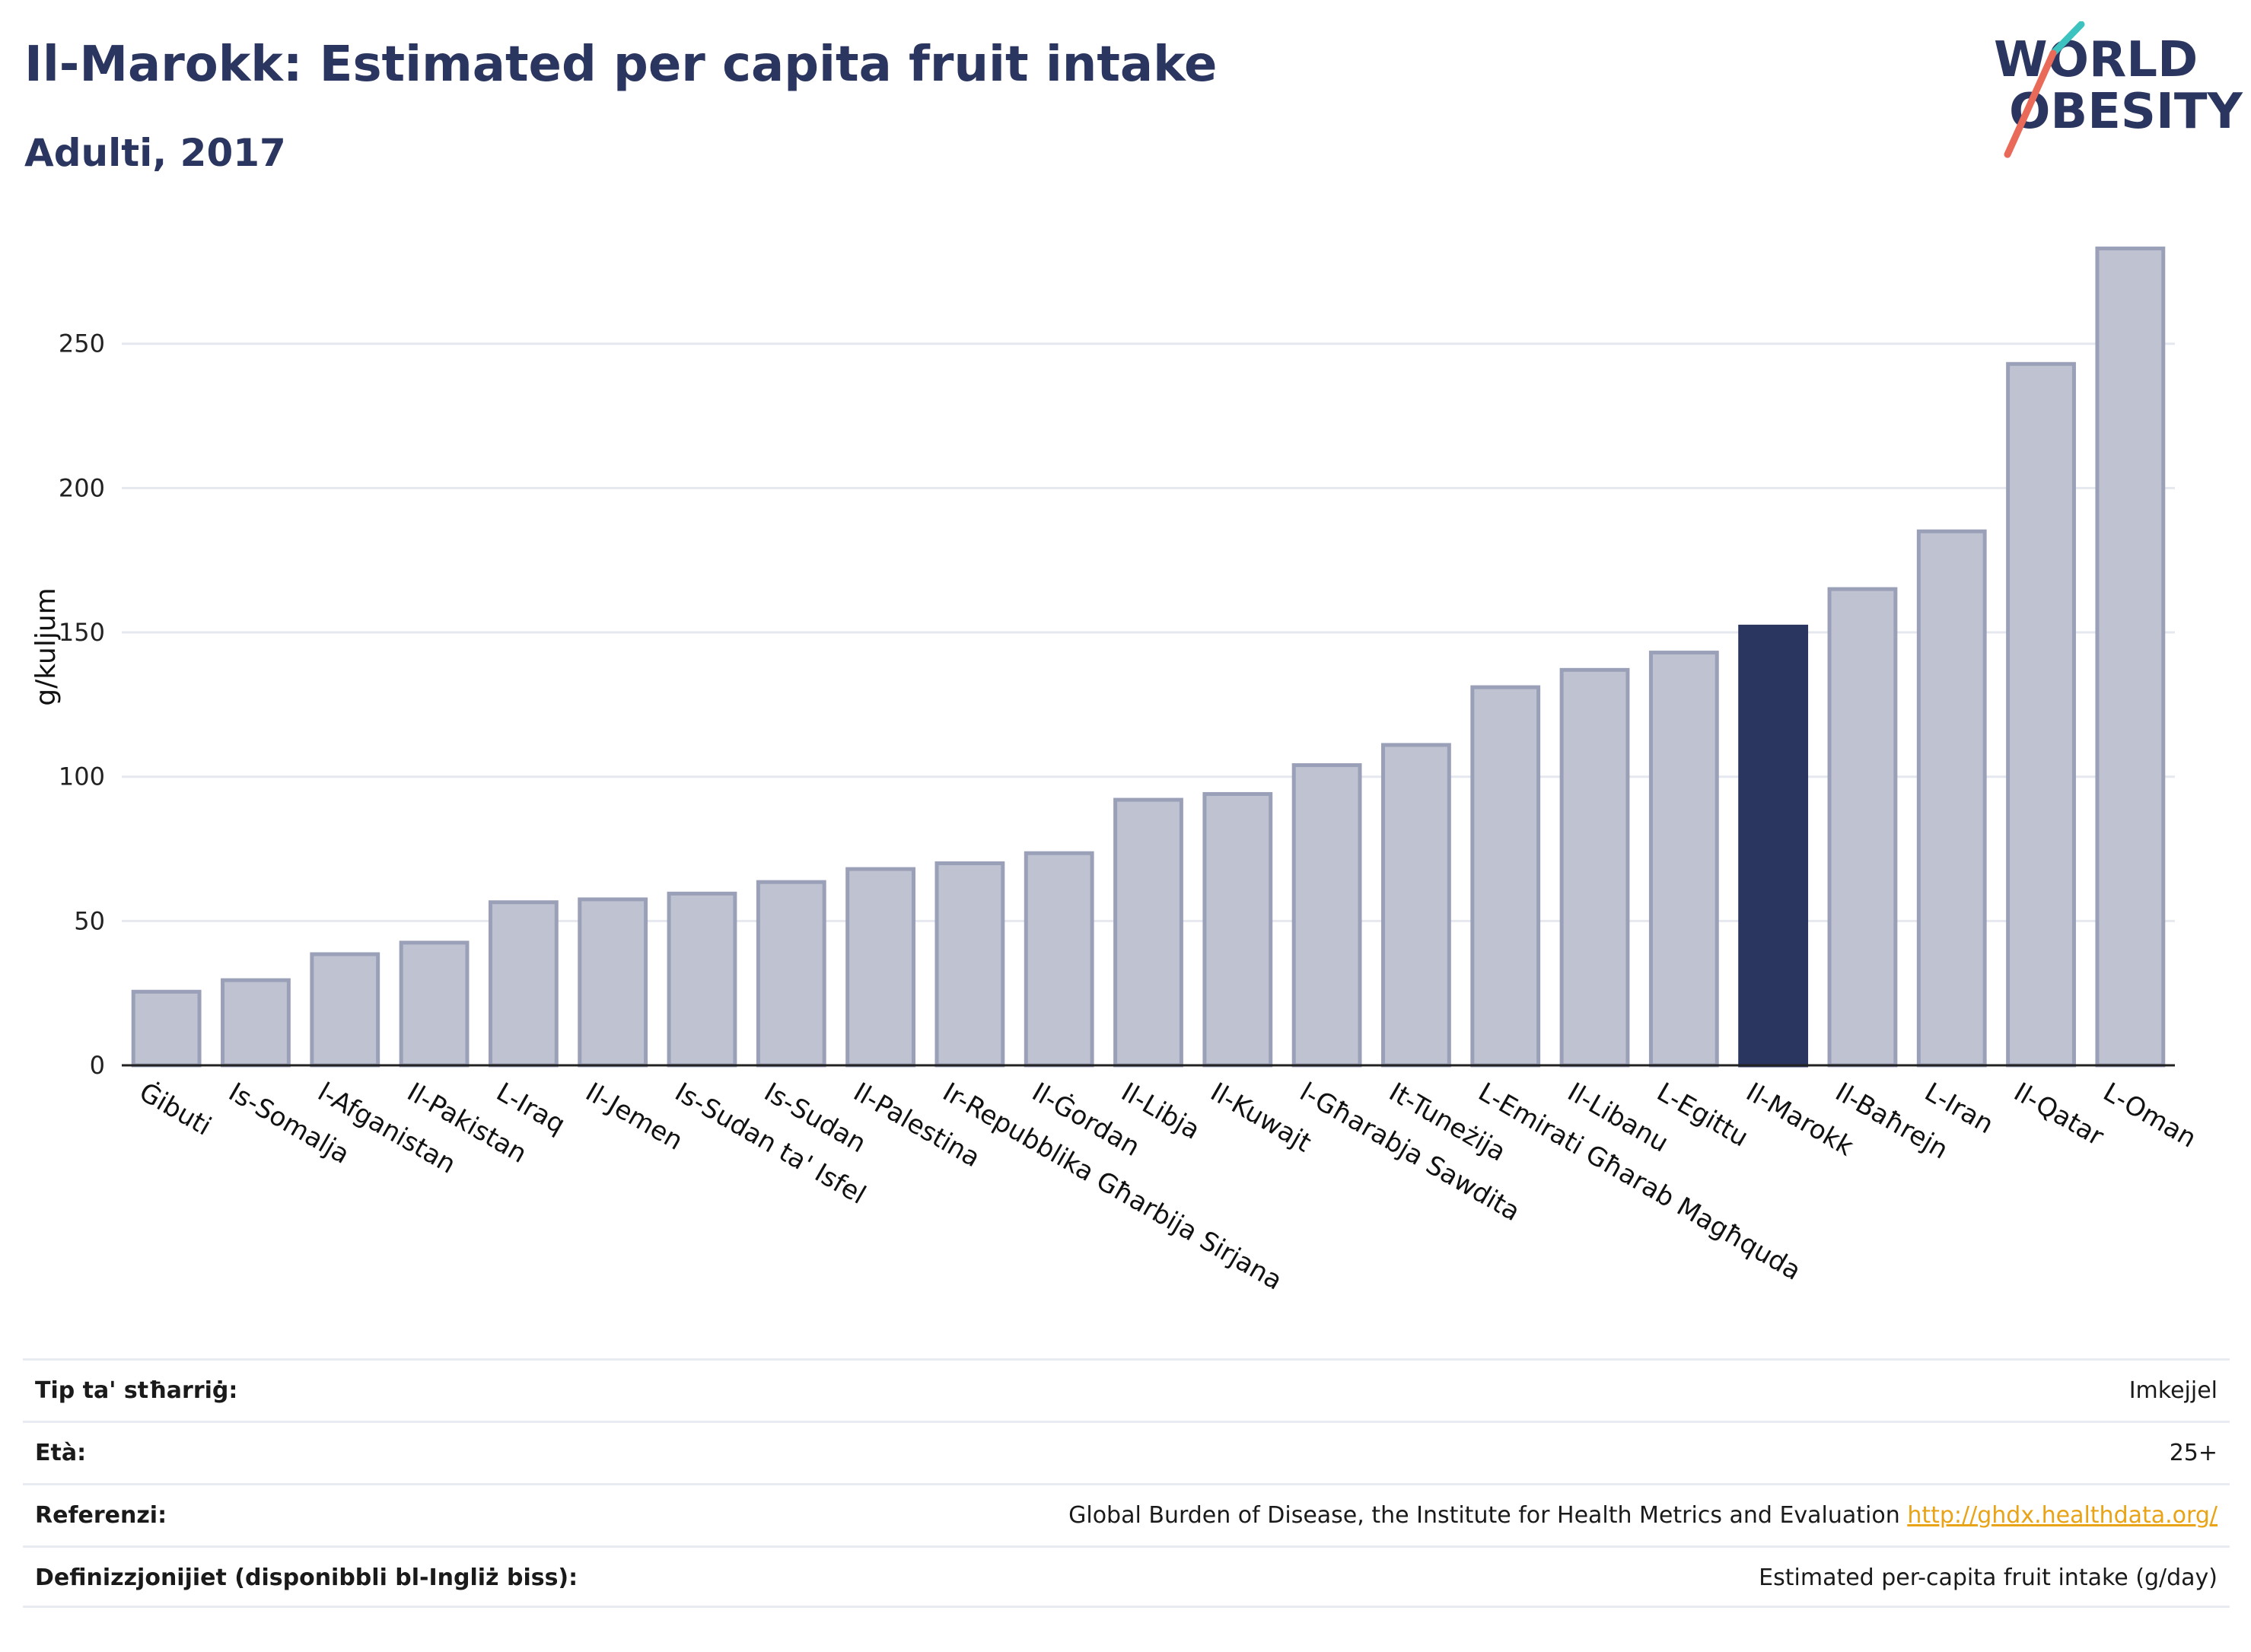  What do you see at coordinates (82, 776) in the screenshot?
I see `y-tick-label: 100` at bounding box center [82, 776].